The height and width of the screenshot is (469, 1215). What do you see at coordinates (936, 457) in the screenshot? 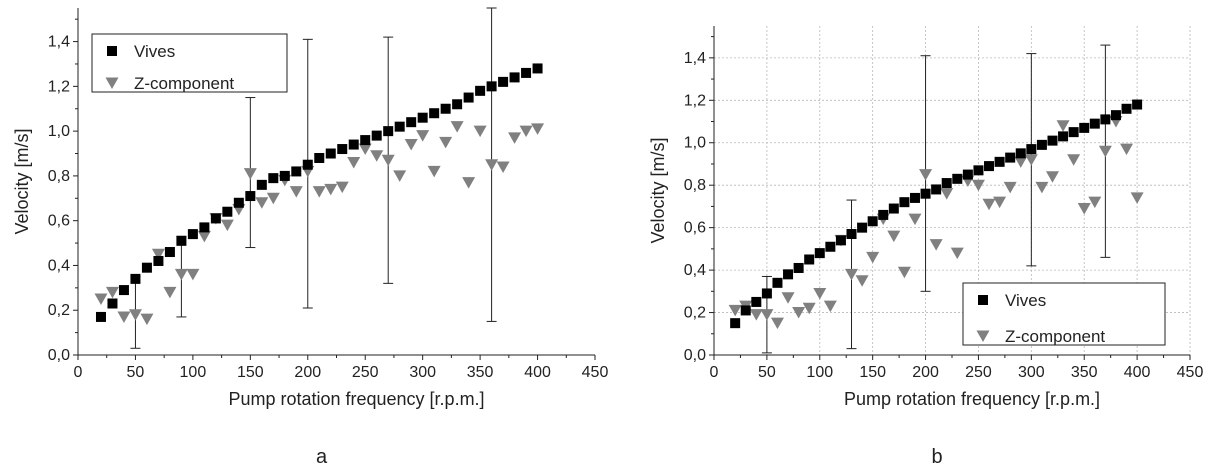
I see `panel-label: b` at bounding box center [936, 457].